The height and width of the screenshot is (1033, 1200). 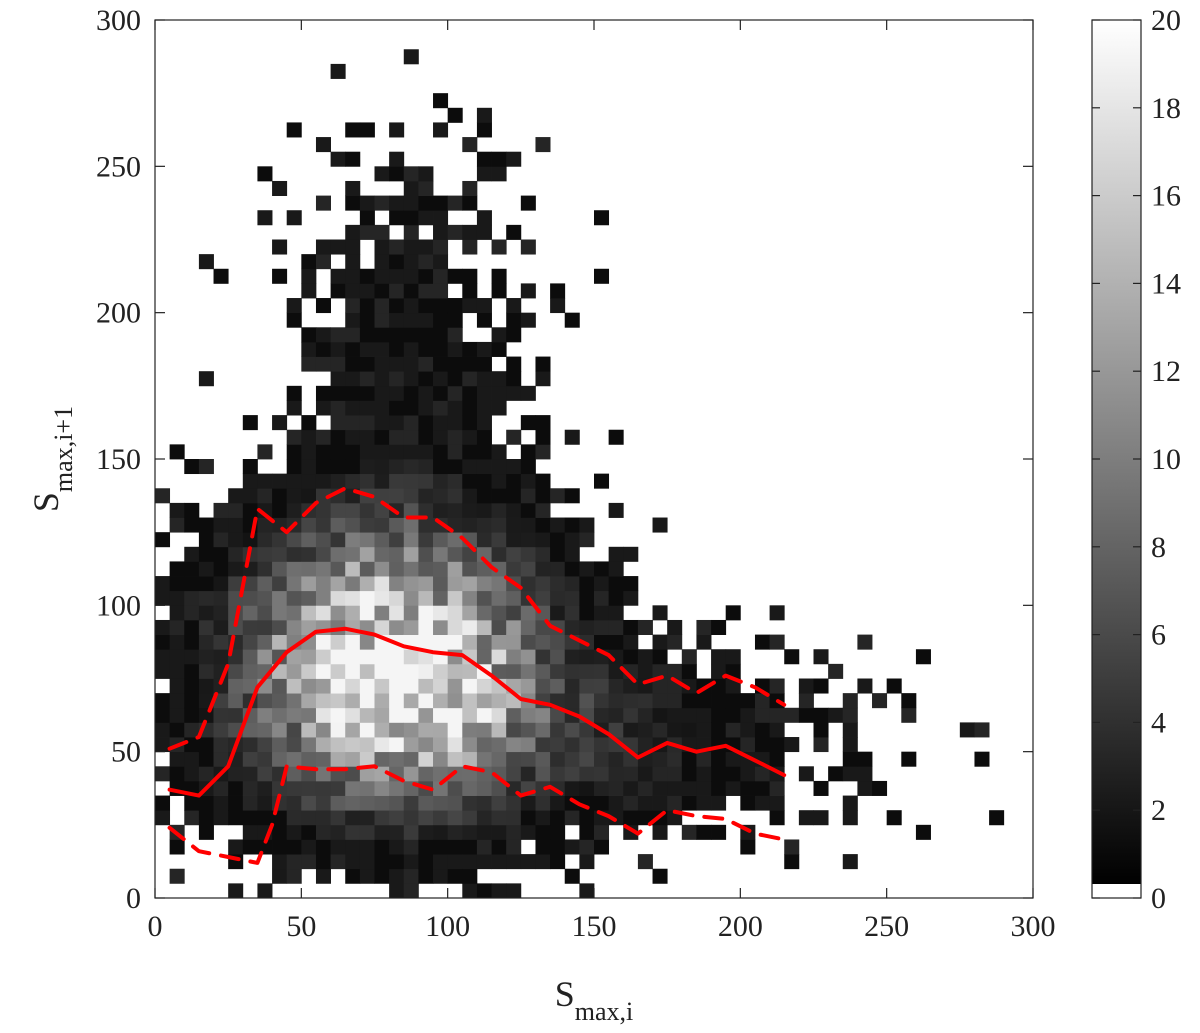 What do you see at coordinates (301, 926) in the screenshot?
I see `x-tick-label: 50` at bounding box center [301, 926].